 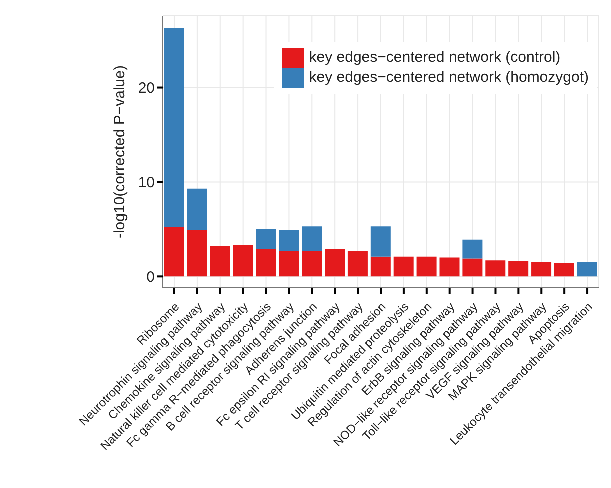 What do you see at coordinates (119, 152) in the screenshot?
I see `y-axis-title: -log10(corrected P−value)` at bounding box center [119, 152].